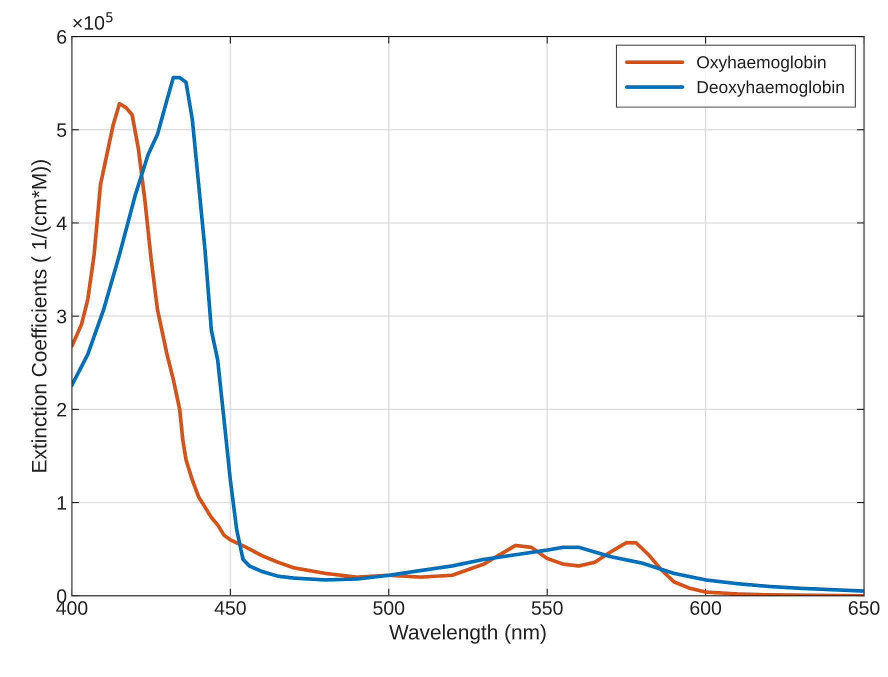 This screenshot has height=677, width=888. I want to click on x-axis-title: Wavelength (nm), so click(467, 634).